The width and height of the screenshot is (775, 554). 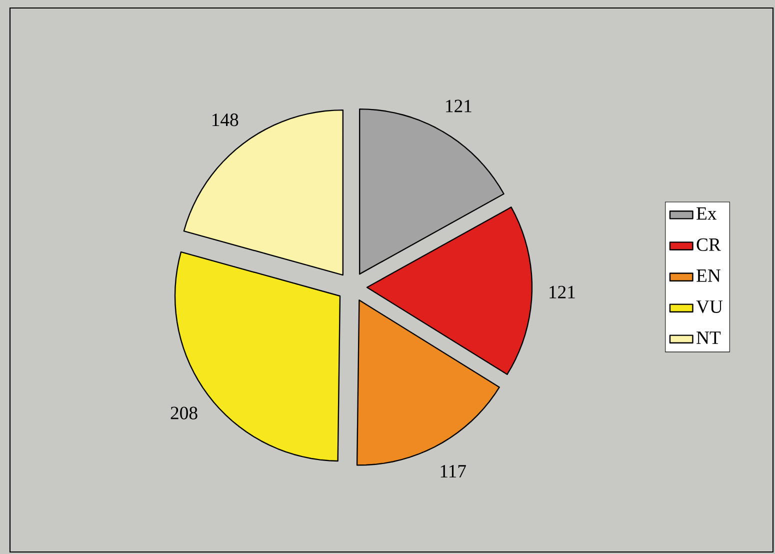 What do you see at coordinates (706, 213) in the screenshot?
I see `legend-label: Ex` at bounding box center [706, 213].